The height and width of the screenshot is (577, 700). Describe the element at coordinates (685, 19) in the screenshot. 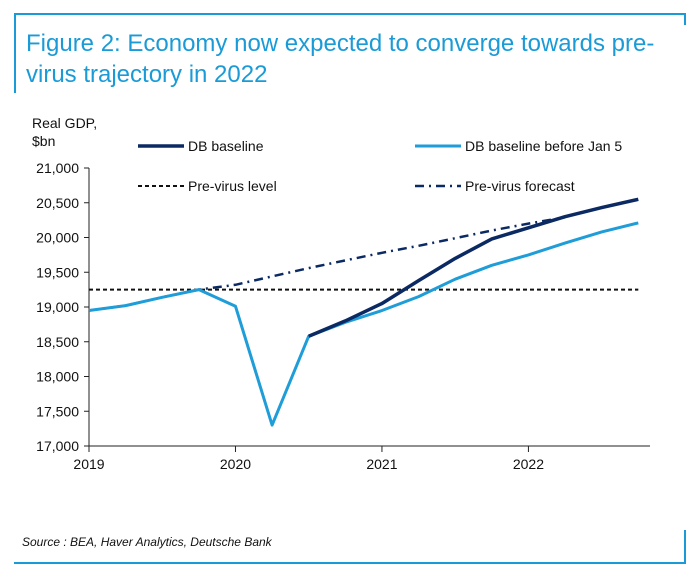

I see `frame-right-rule` at that location.